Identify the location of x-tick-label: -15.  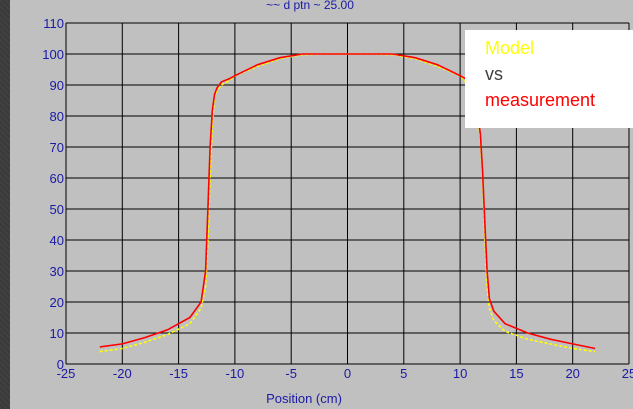
(178, 373).